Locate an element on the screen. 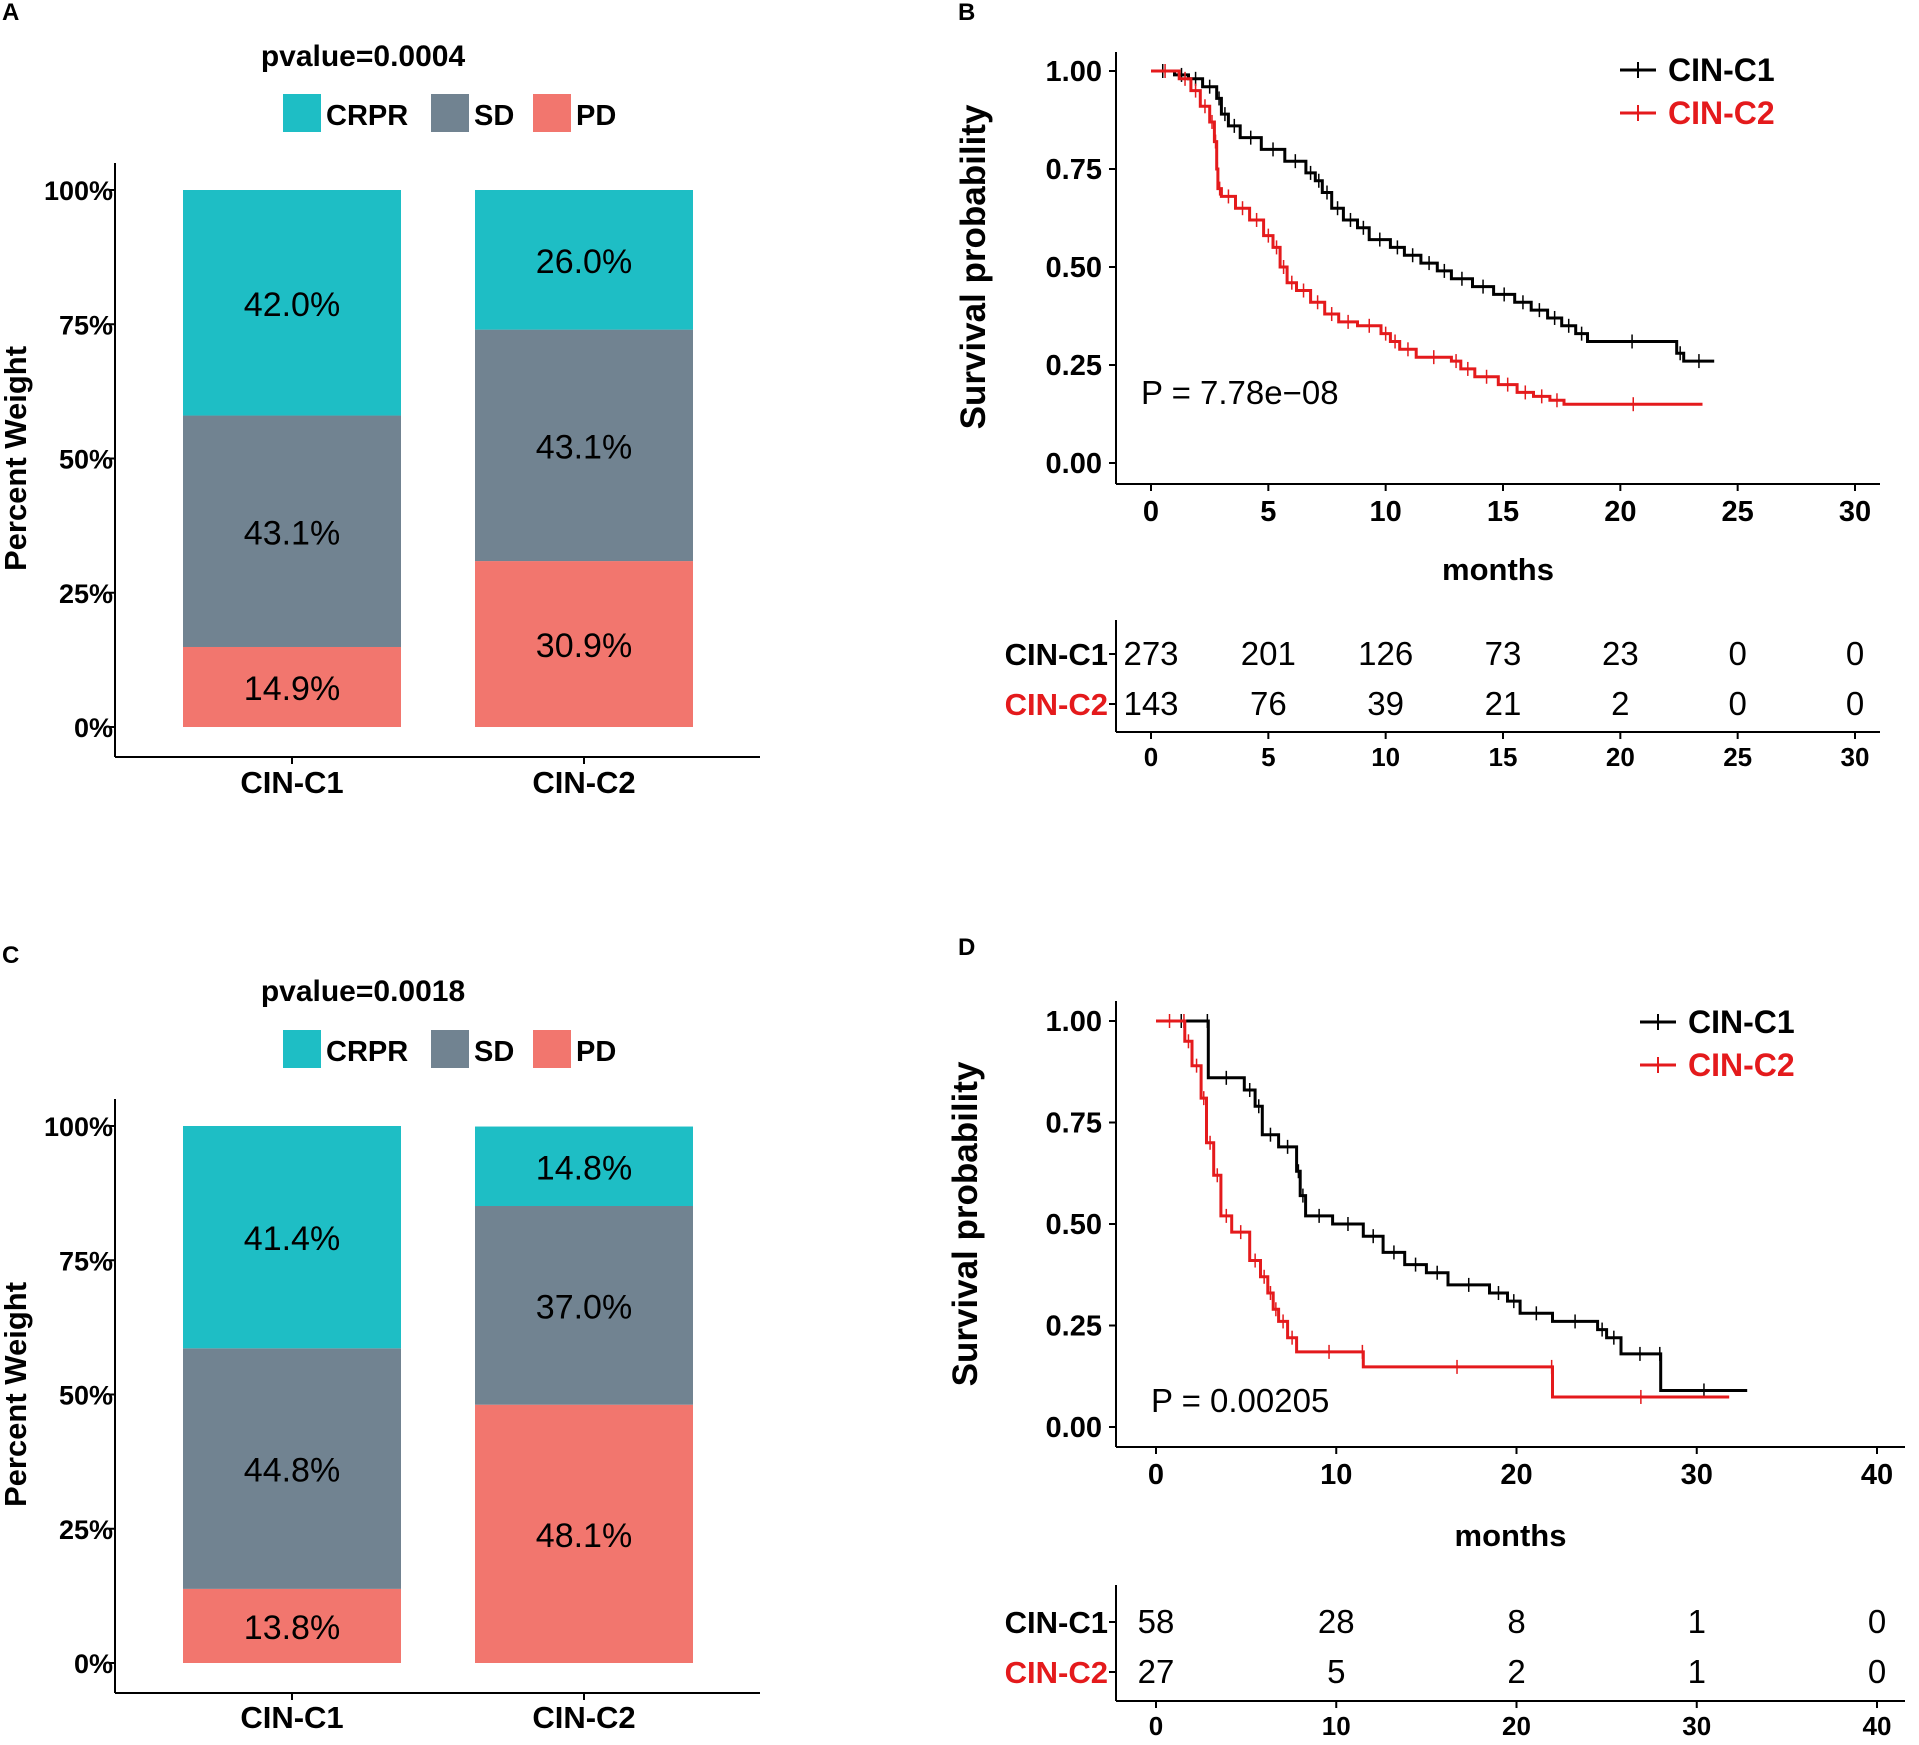 The image size is (1919, 1745). risk-x-tick-label: 40 is located at coordinates (1877, 1726).